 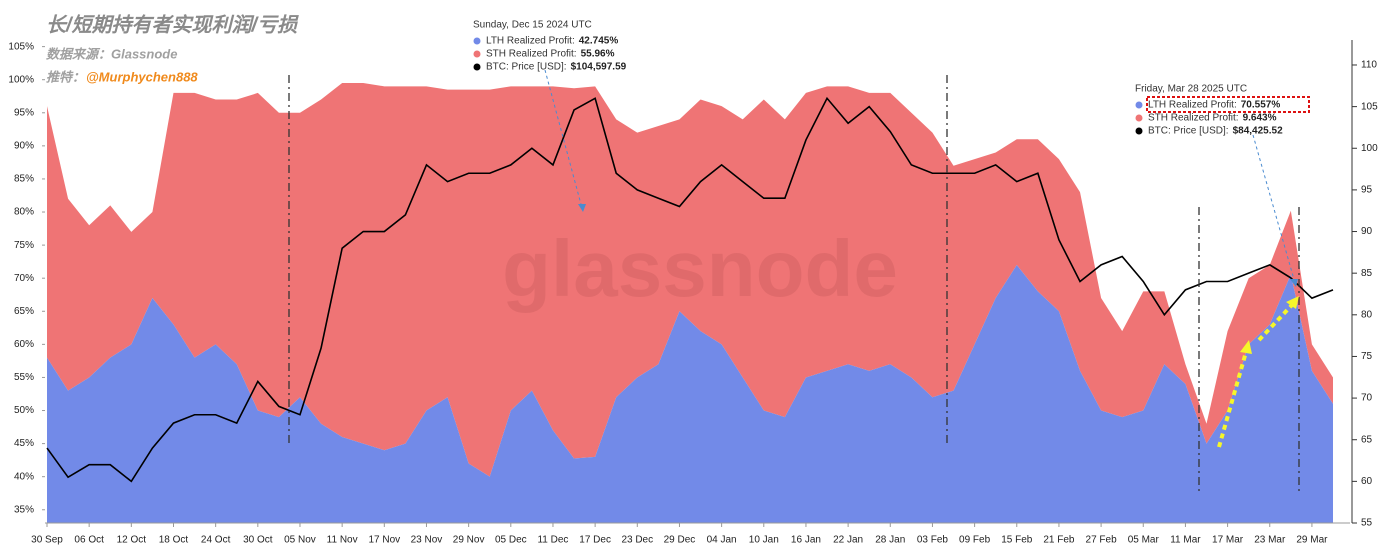 I want to click on x-tick-label: 29 Dec, so click(x=680, y=540).